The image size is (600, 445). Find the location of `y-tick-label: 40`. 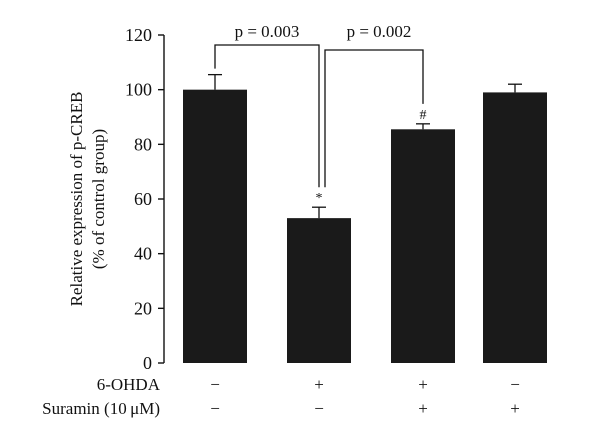

y-tick-label: 40 is located at coordinates (143, 254).